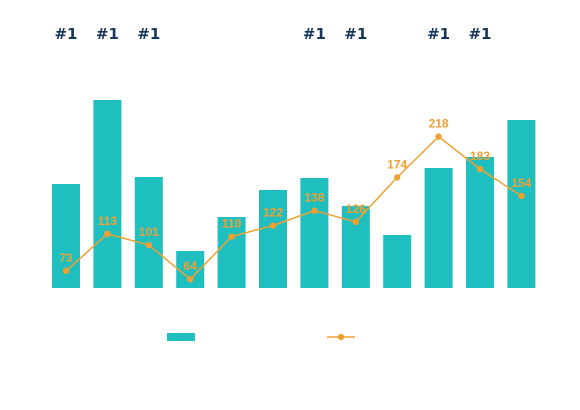  What do you see at coordinates (272, 34) in the screenshot?
I see `rank-labels-layer: #1 #1 #1 #1 #1 #1 #1` at bounding box center [272, 34].